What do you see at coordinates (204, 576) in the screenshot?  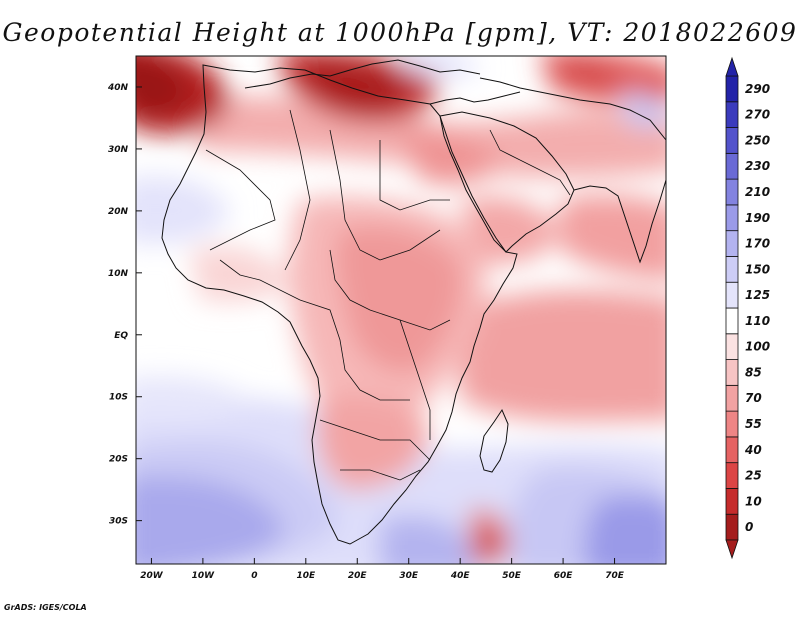 I see `lon-tick-label: 10W` at bounding box center [204, 576].